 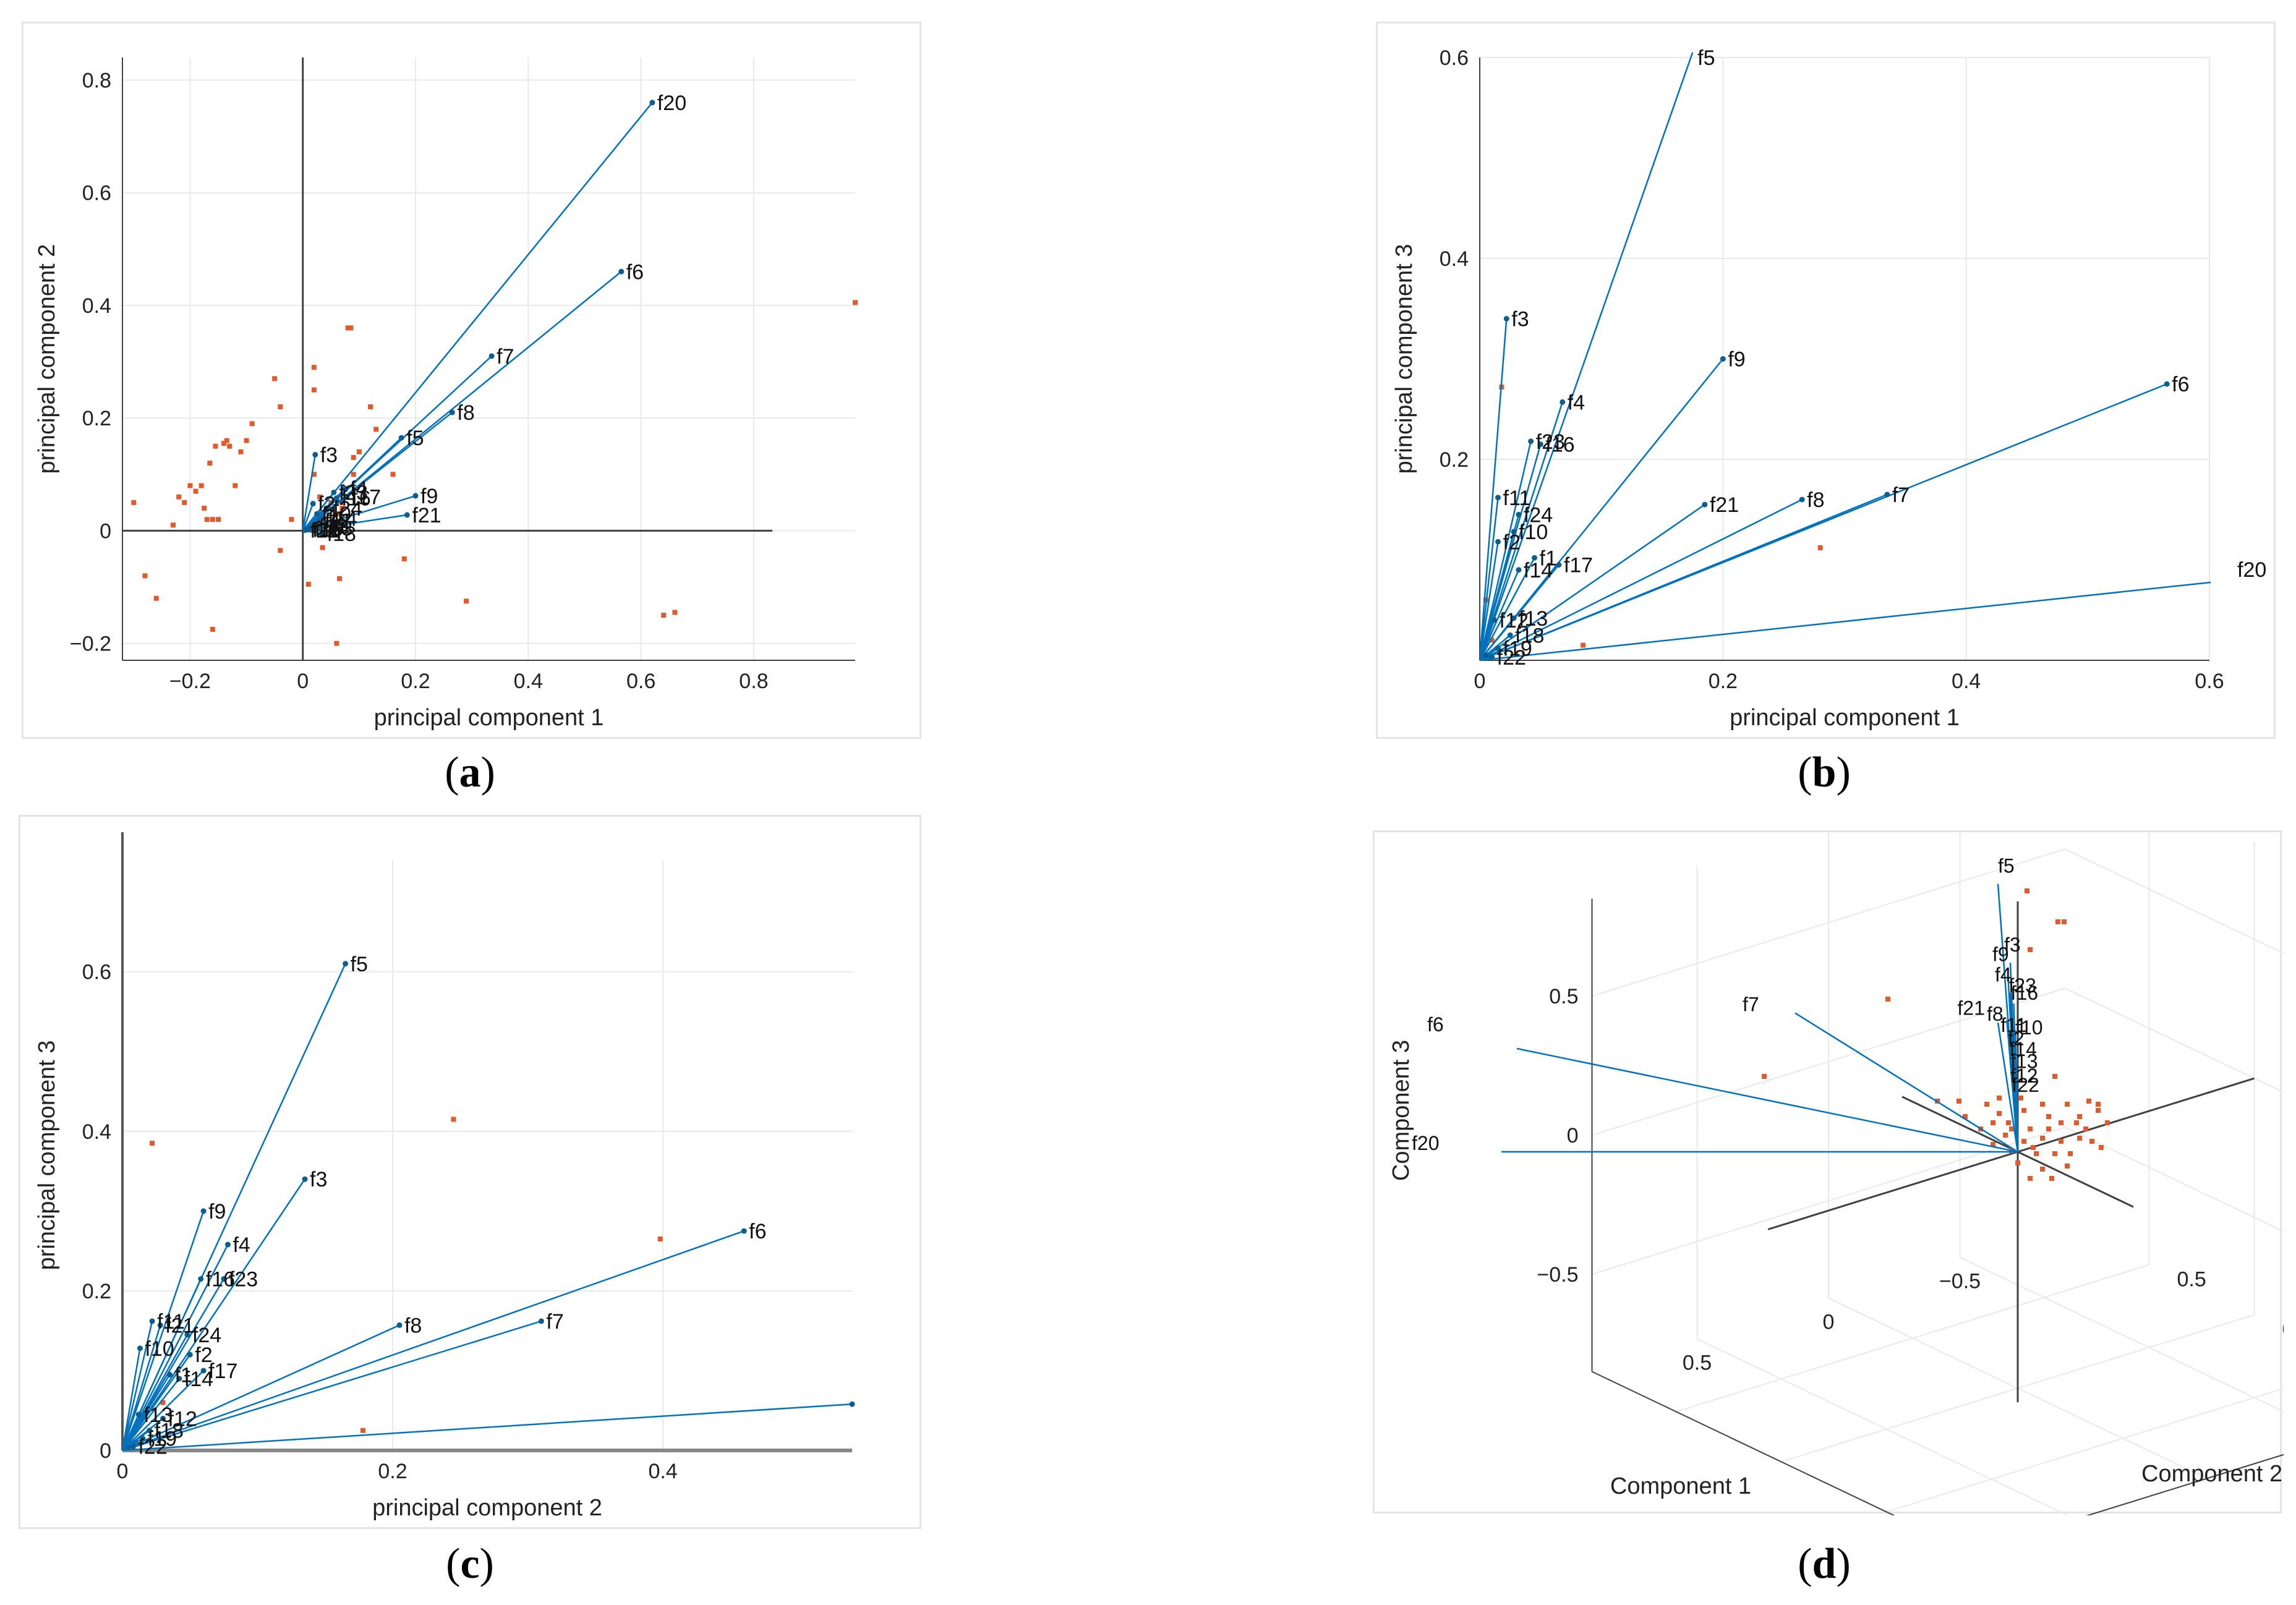 What do you see at coordinates (162, 1439) in the screenshot?
I see `vector-label-f19: f19` at bounding box center [162, 1439].